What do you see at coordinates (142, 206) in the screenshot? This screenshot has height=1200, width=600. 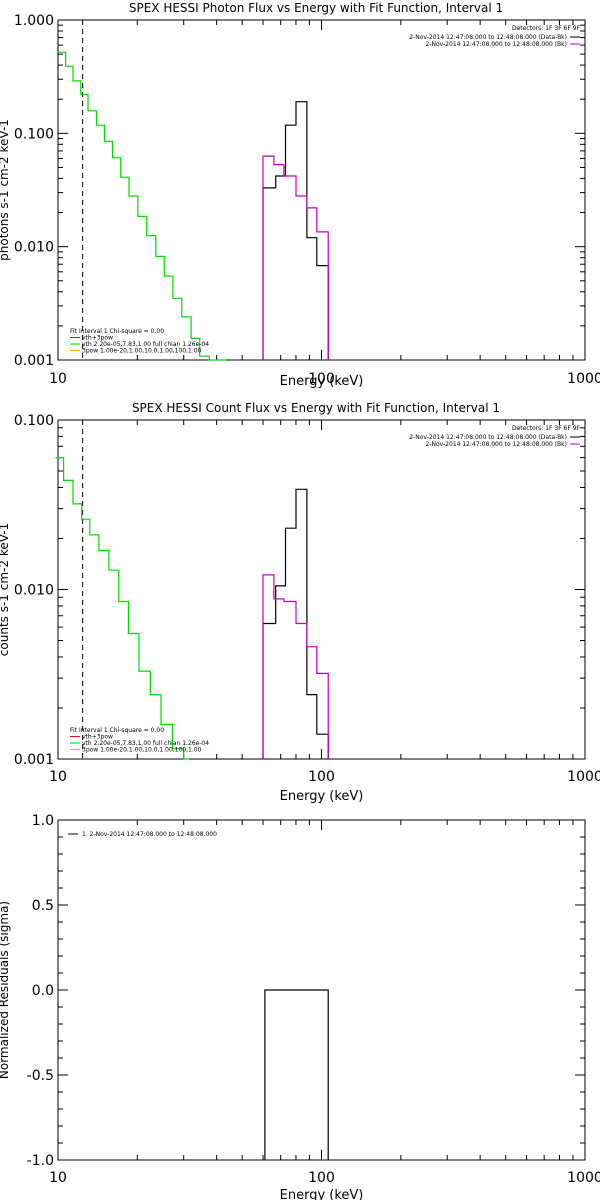 I see `panel1-series-vth` at bounding box center [142, 206].